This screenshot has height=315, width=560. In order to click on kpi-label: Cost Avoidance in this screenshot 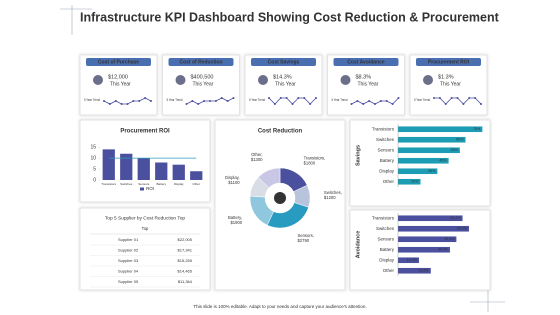, I will do `click(366, 63)`.